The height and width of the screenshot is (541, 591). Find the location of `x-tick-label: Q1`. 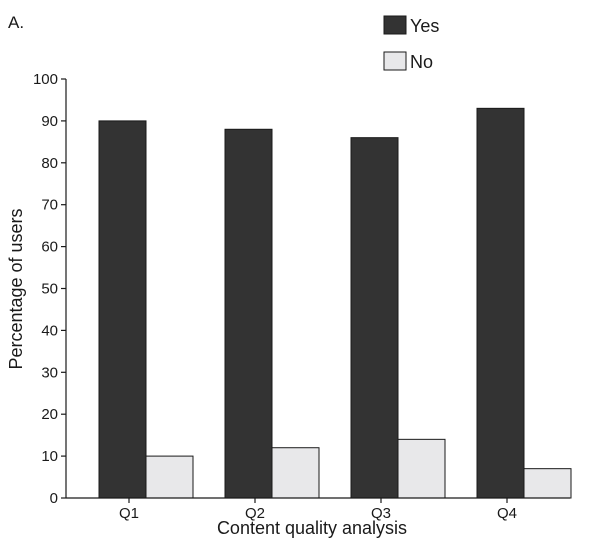

x-tick-label: Q1 is located at coordinates (129, 513).